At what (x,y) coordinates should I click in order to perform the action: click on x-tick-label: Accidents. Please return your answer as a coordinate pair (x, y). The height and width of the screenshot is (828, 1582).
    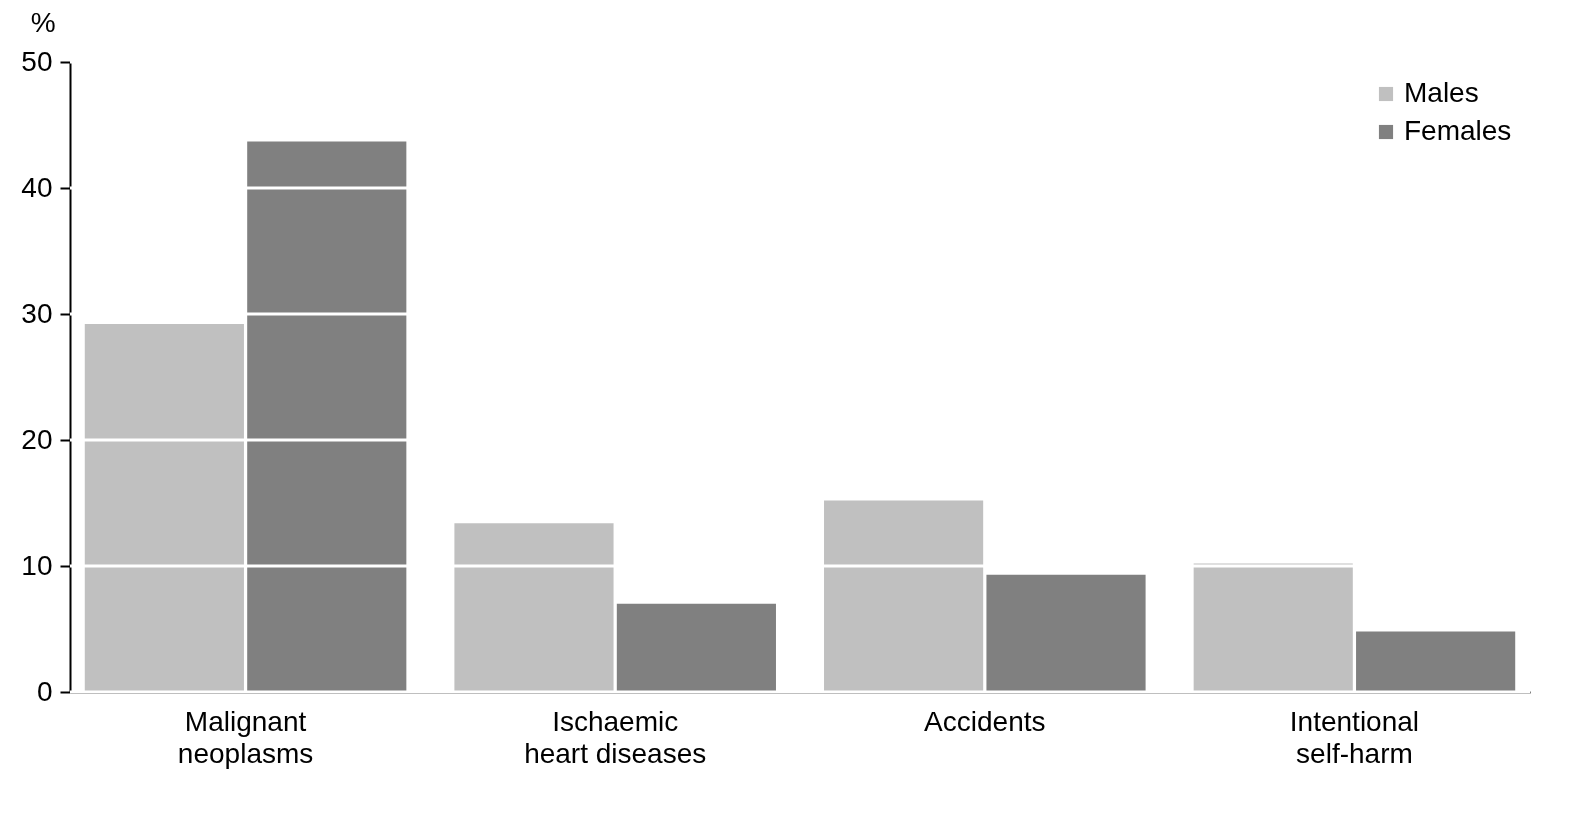
    Looking at the image, I should click on (985, 721).